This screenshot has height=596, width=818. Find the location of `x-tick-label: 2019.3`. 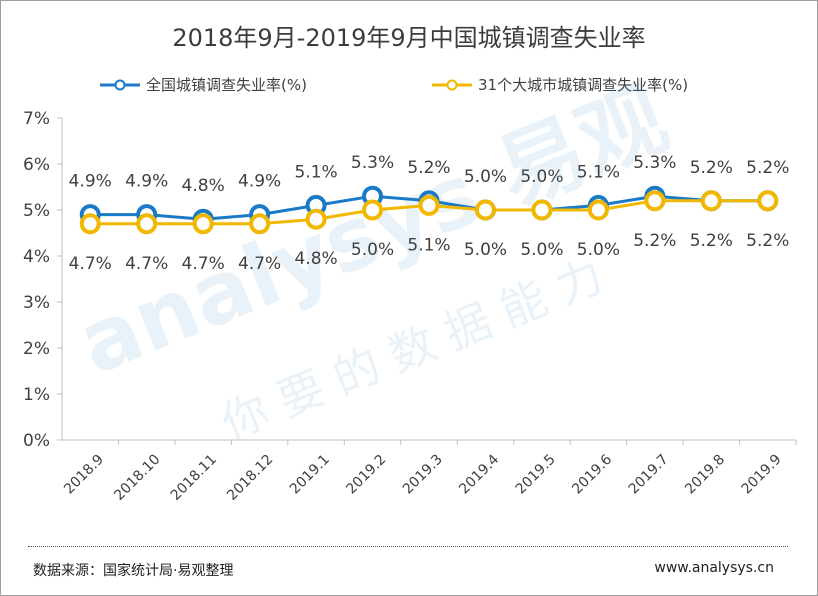

x-tick-label: 2019.3 is located at coordinates (423, 475).